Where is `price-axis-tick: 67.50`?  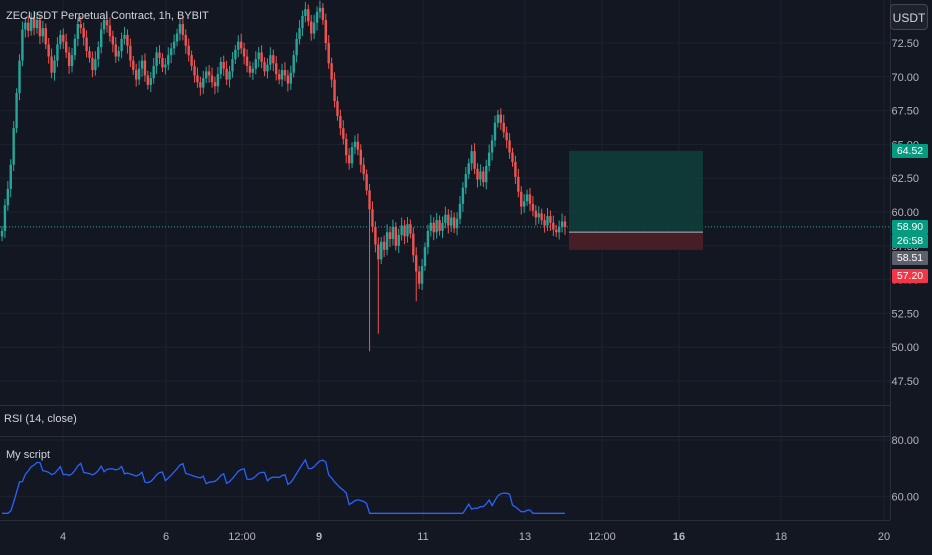
price-axis-tick: 67.50 is located at coordinates (905, 112).